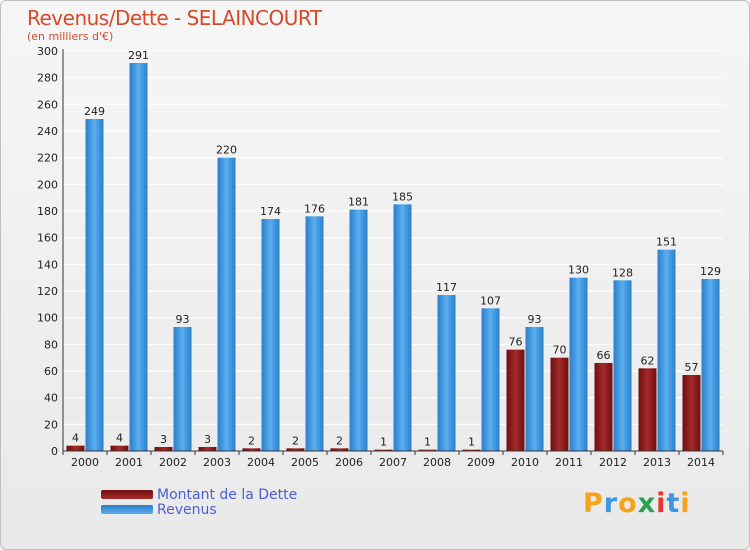 This screenshot has width=750, height=550. What do you see at coordinates (393, 462) in the screenshot?
I see `x-tick-label: 2007` at bounding box center [393, 462].